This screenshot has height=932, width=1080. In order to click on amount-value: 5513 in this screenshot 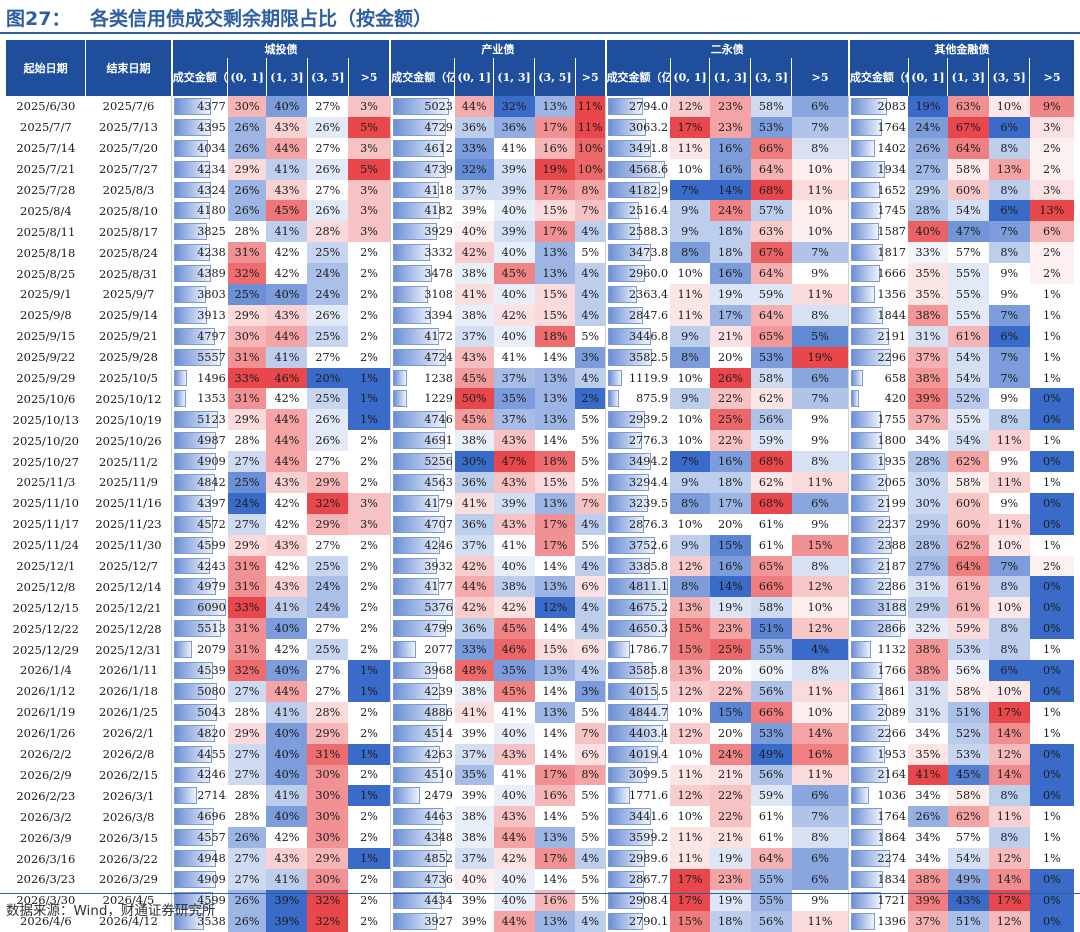, I will do `click(211, 629)`.